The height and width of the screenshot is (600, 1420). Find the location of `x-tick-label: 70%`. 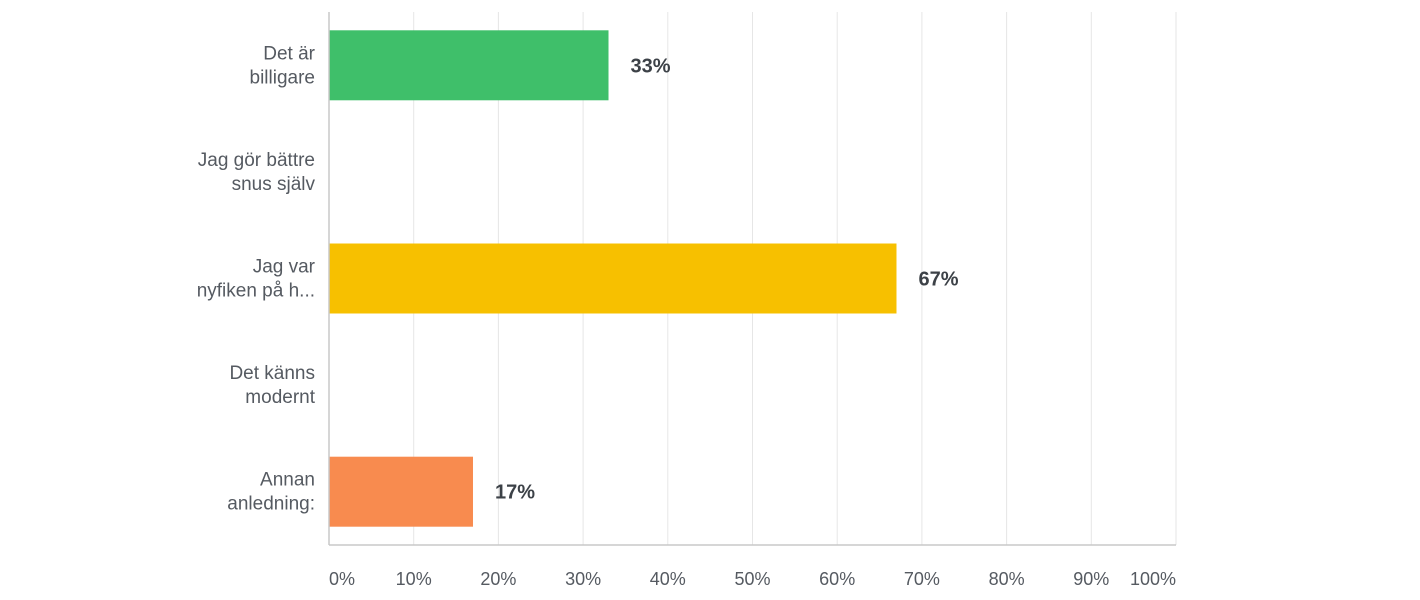

x-tick-label: 70% is located at coordinates (922, 579).